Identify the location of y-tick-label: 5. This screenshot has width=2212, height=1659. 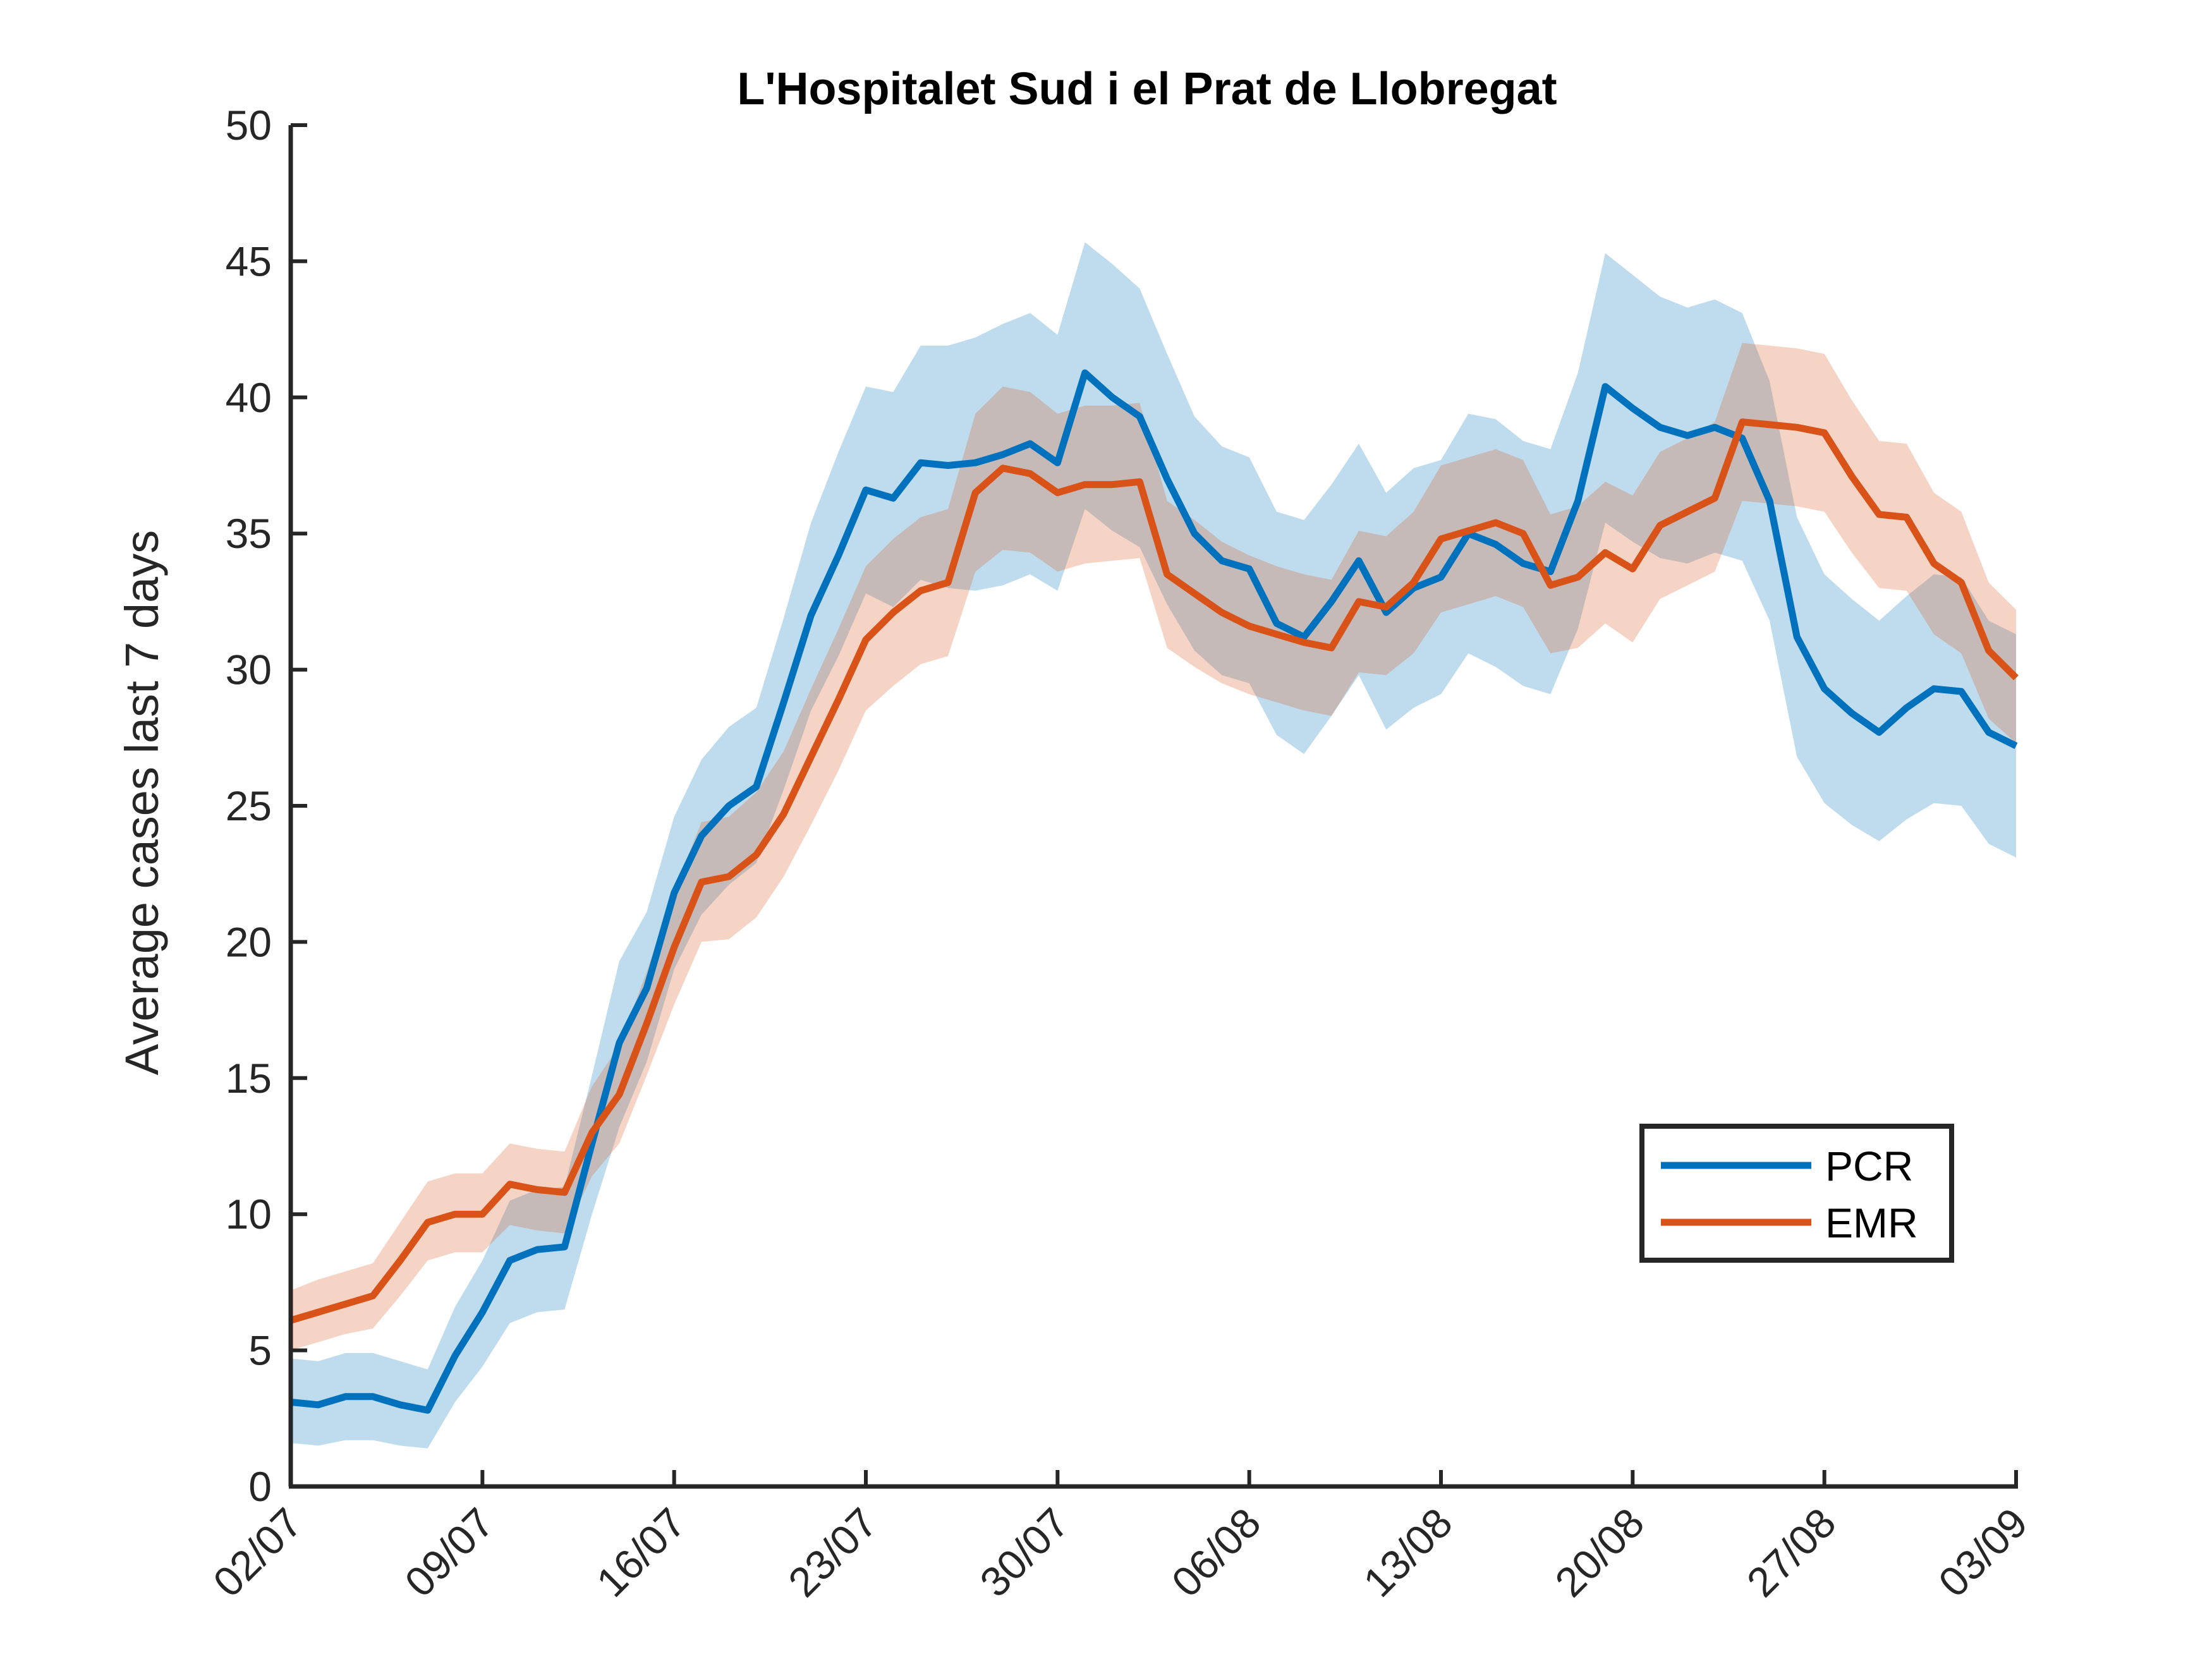
(260, 1350).